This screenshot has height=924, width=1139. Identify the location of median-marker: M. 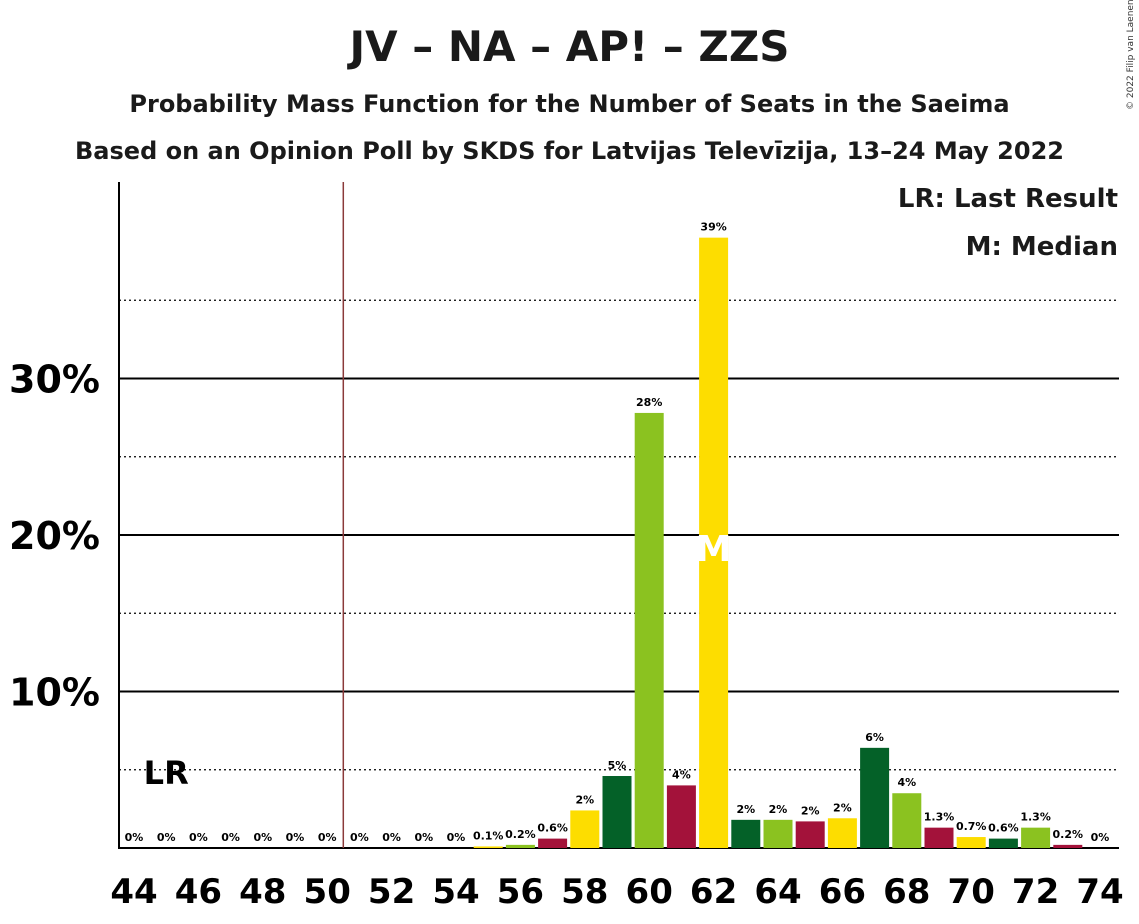
(714, 549).